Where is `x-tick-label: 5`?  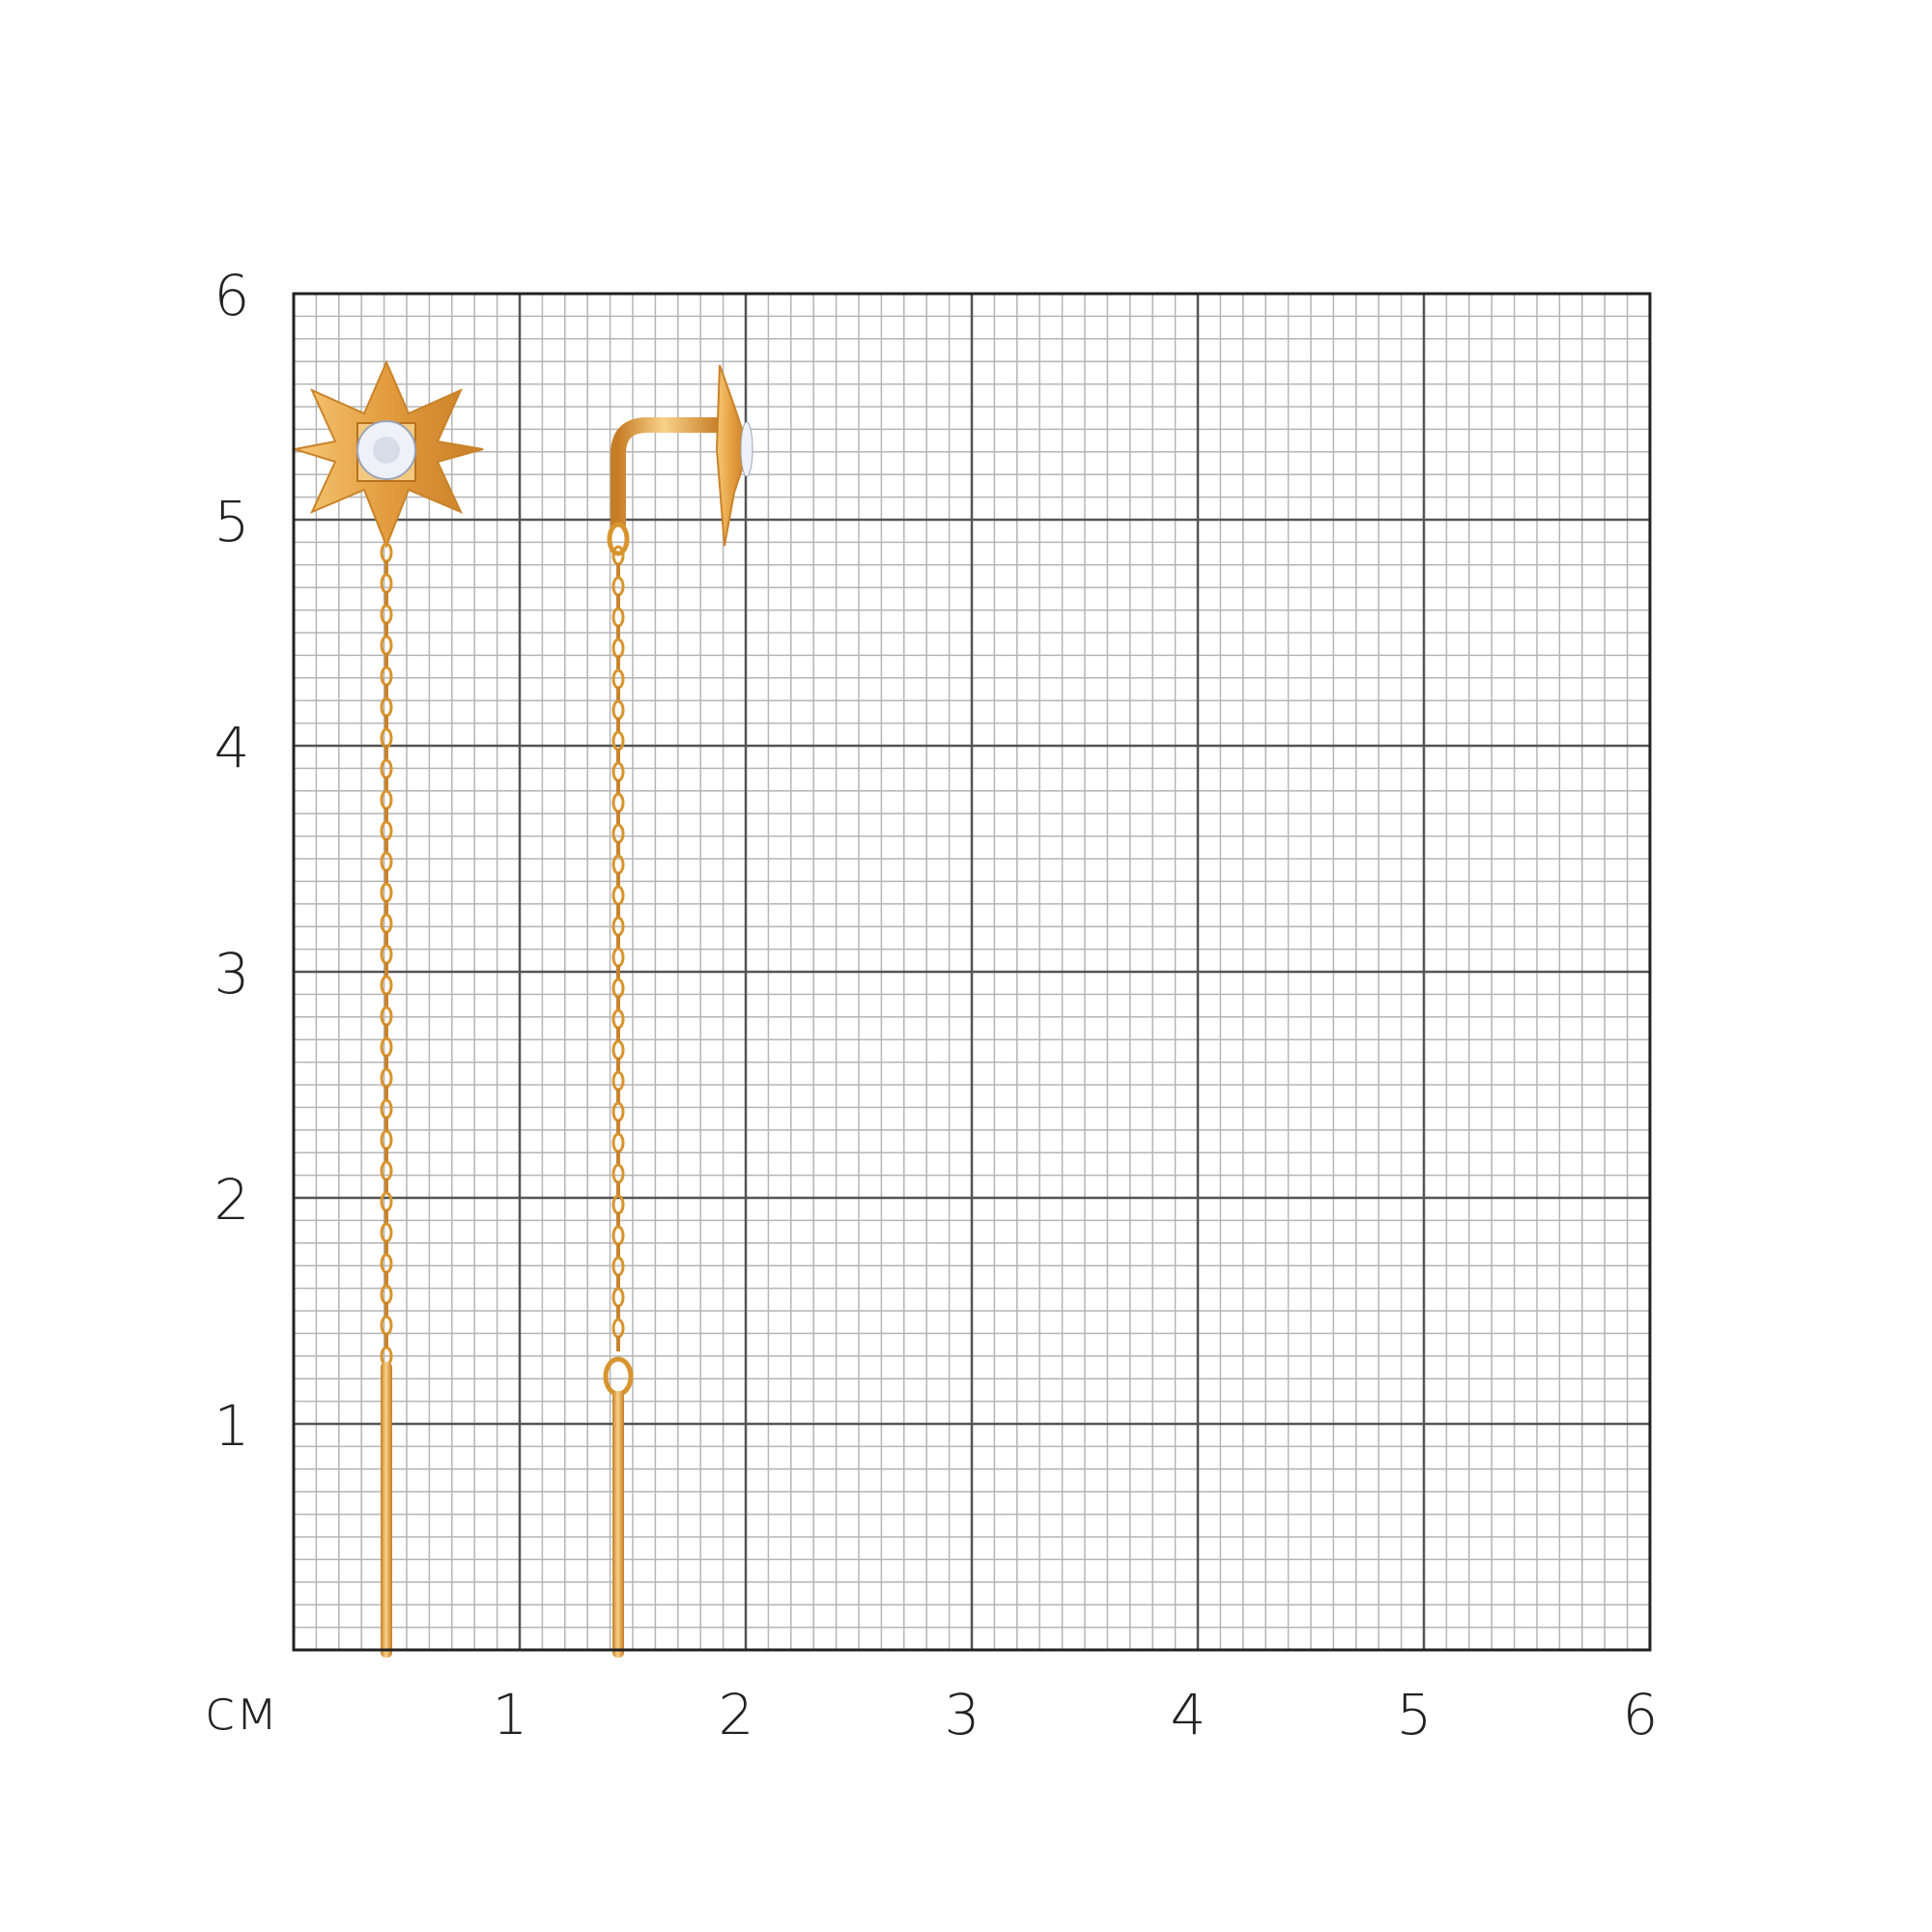 x-tick-label: 5 is located at coordinates (1415, 1714).